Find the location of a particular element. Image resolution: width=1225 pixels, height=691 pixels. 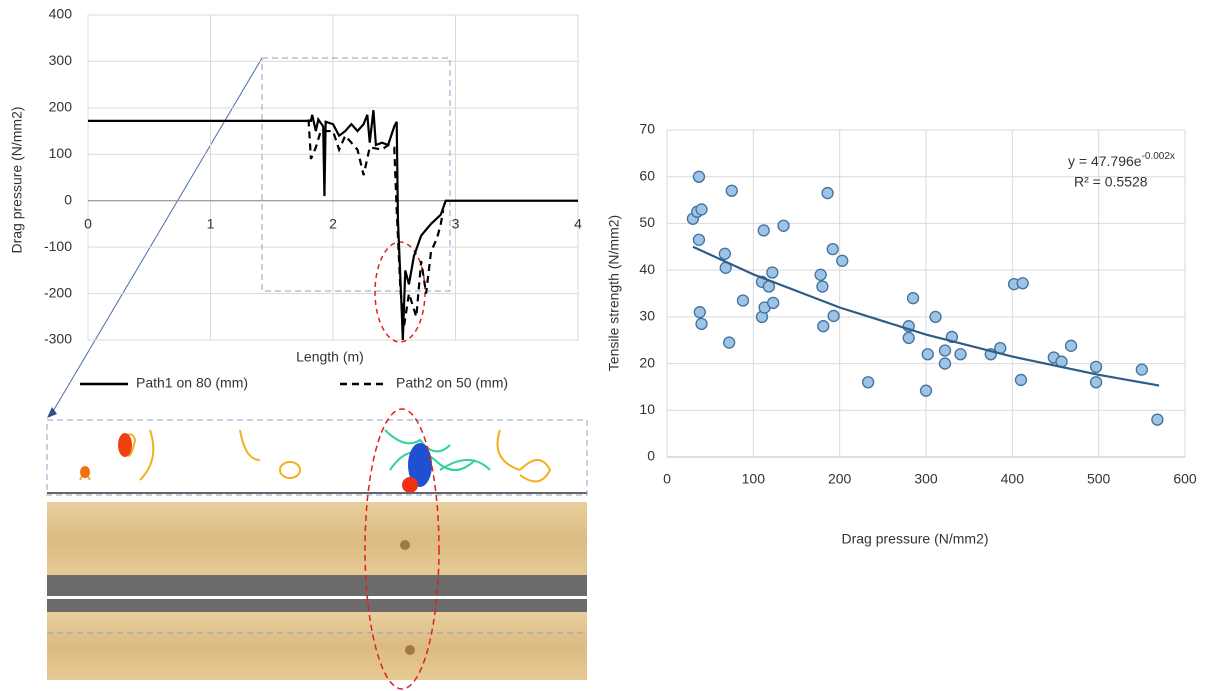

x-tick-label: 2 is located at coordinates (333, 223).